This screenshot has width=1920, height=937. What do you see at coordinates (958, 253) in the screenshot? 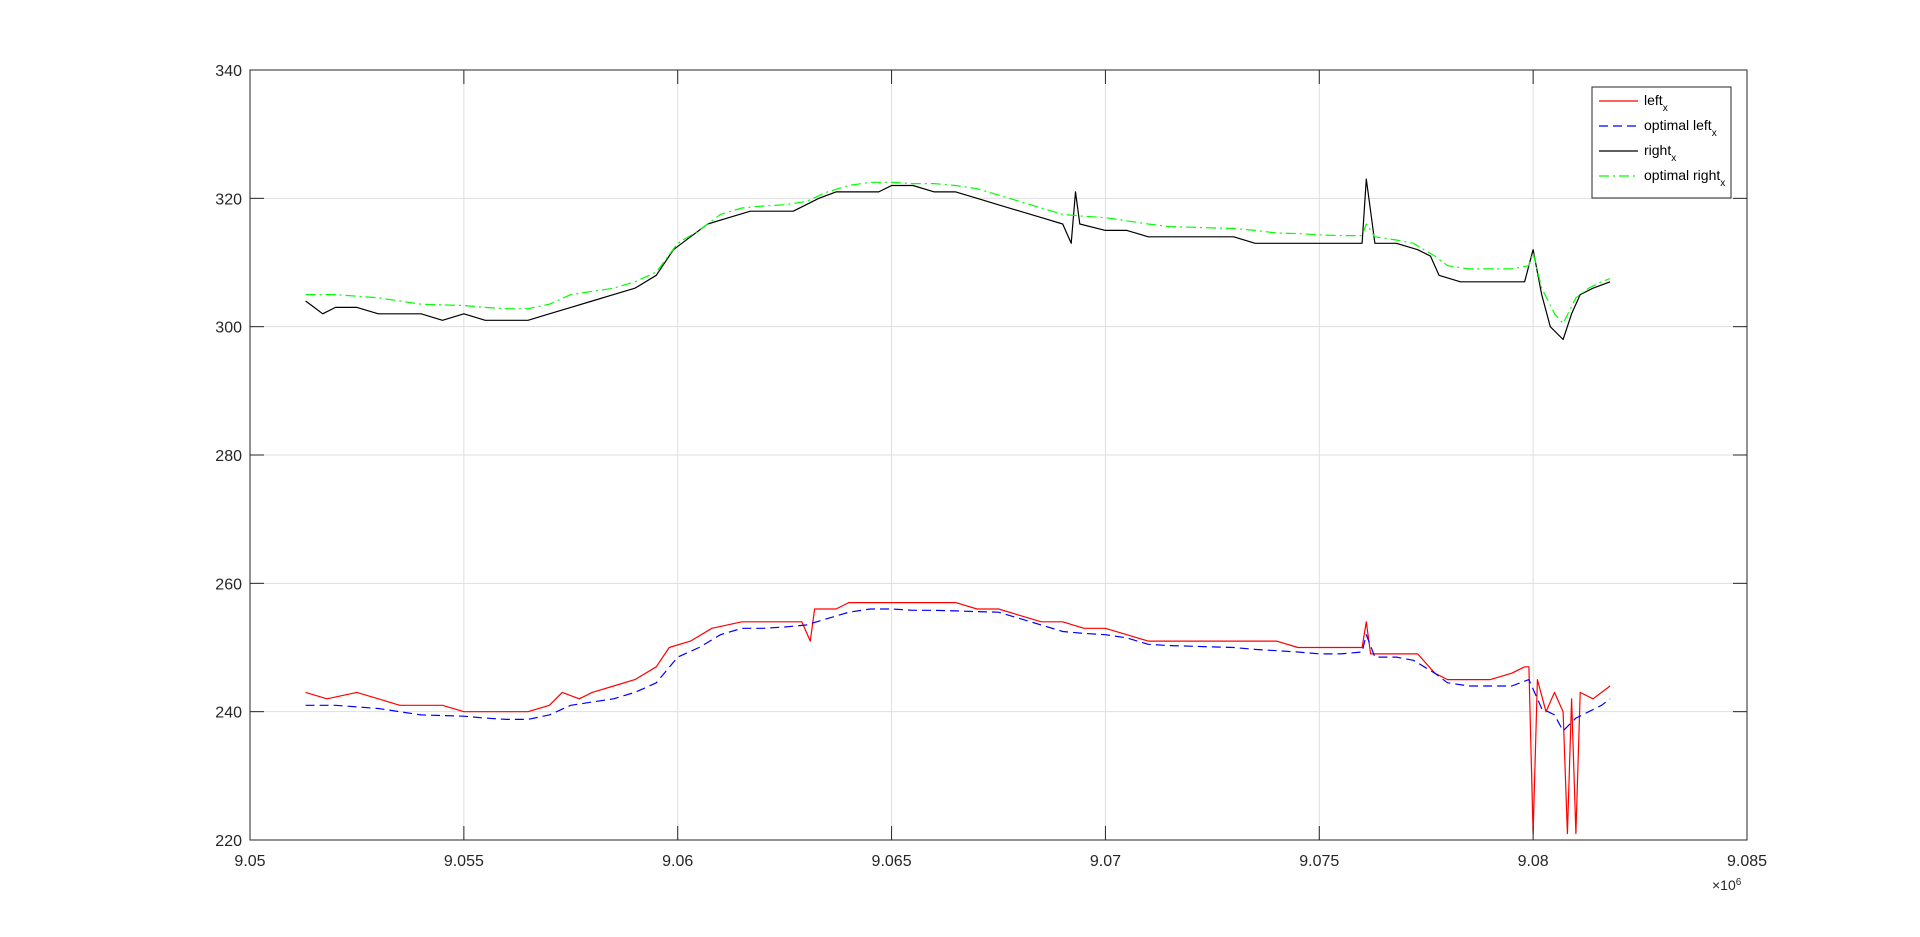
I see `series-line-optimal-right` at bounding box center [958, 253].